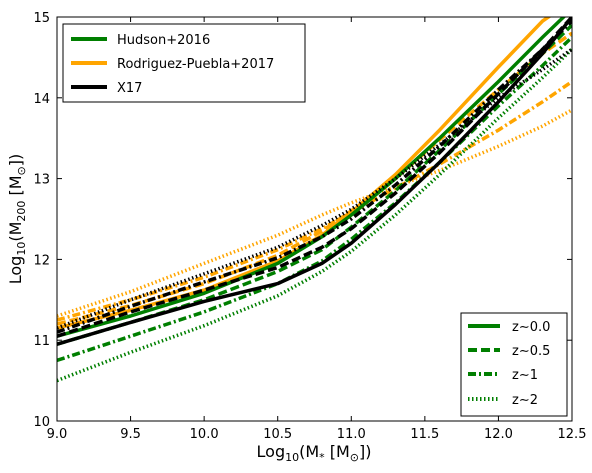 This screenshot has width=592, height=473. Describe the element at coordinates (277, 434) in the screenshot. I see `x-tick-label: 10.5` at that location.